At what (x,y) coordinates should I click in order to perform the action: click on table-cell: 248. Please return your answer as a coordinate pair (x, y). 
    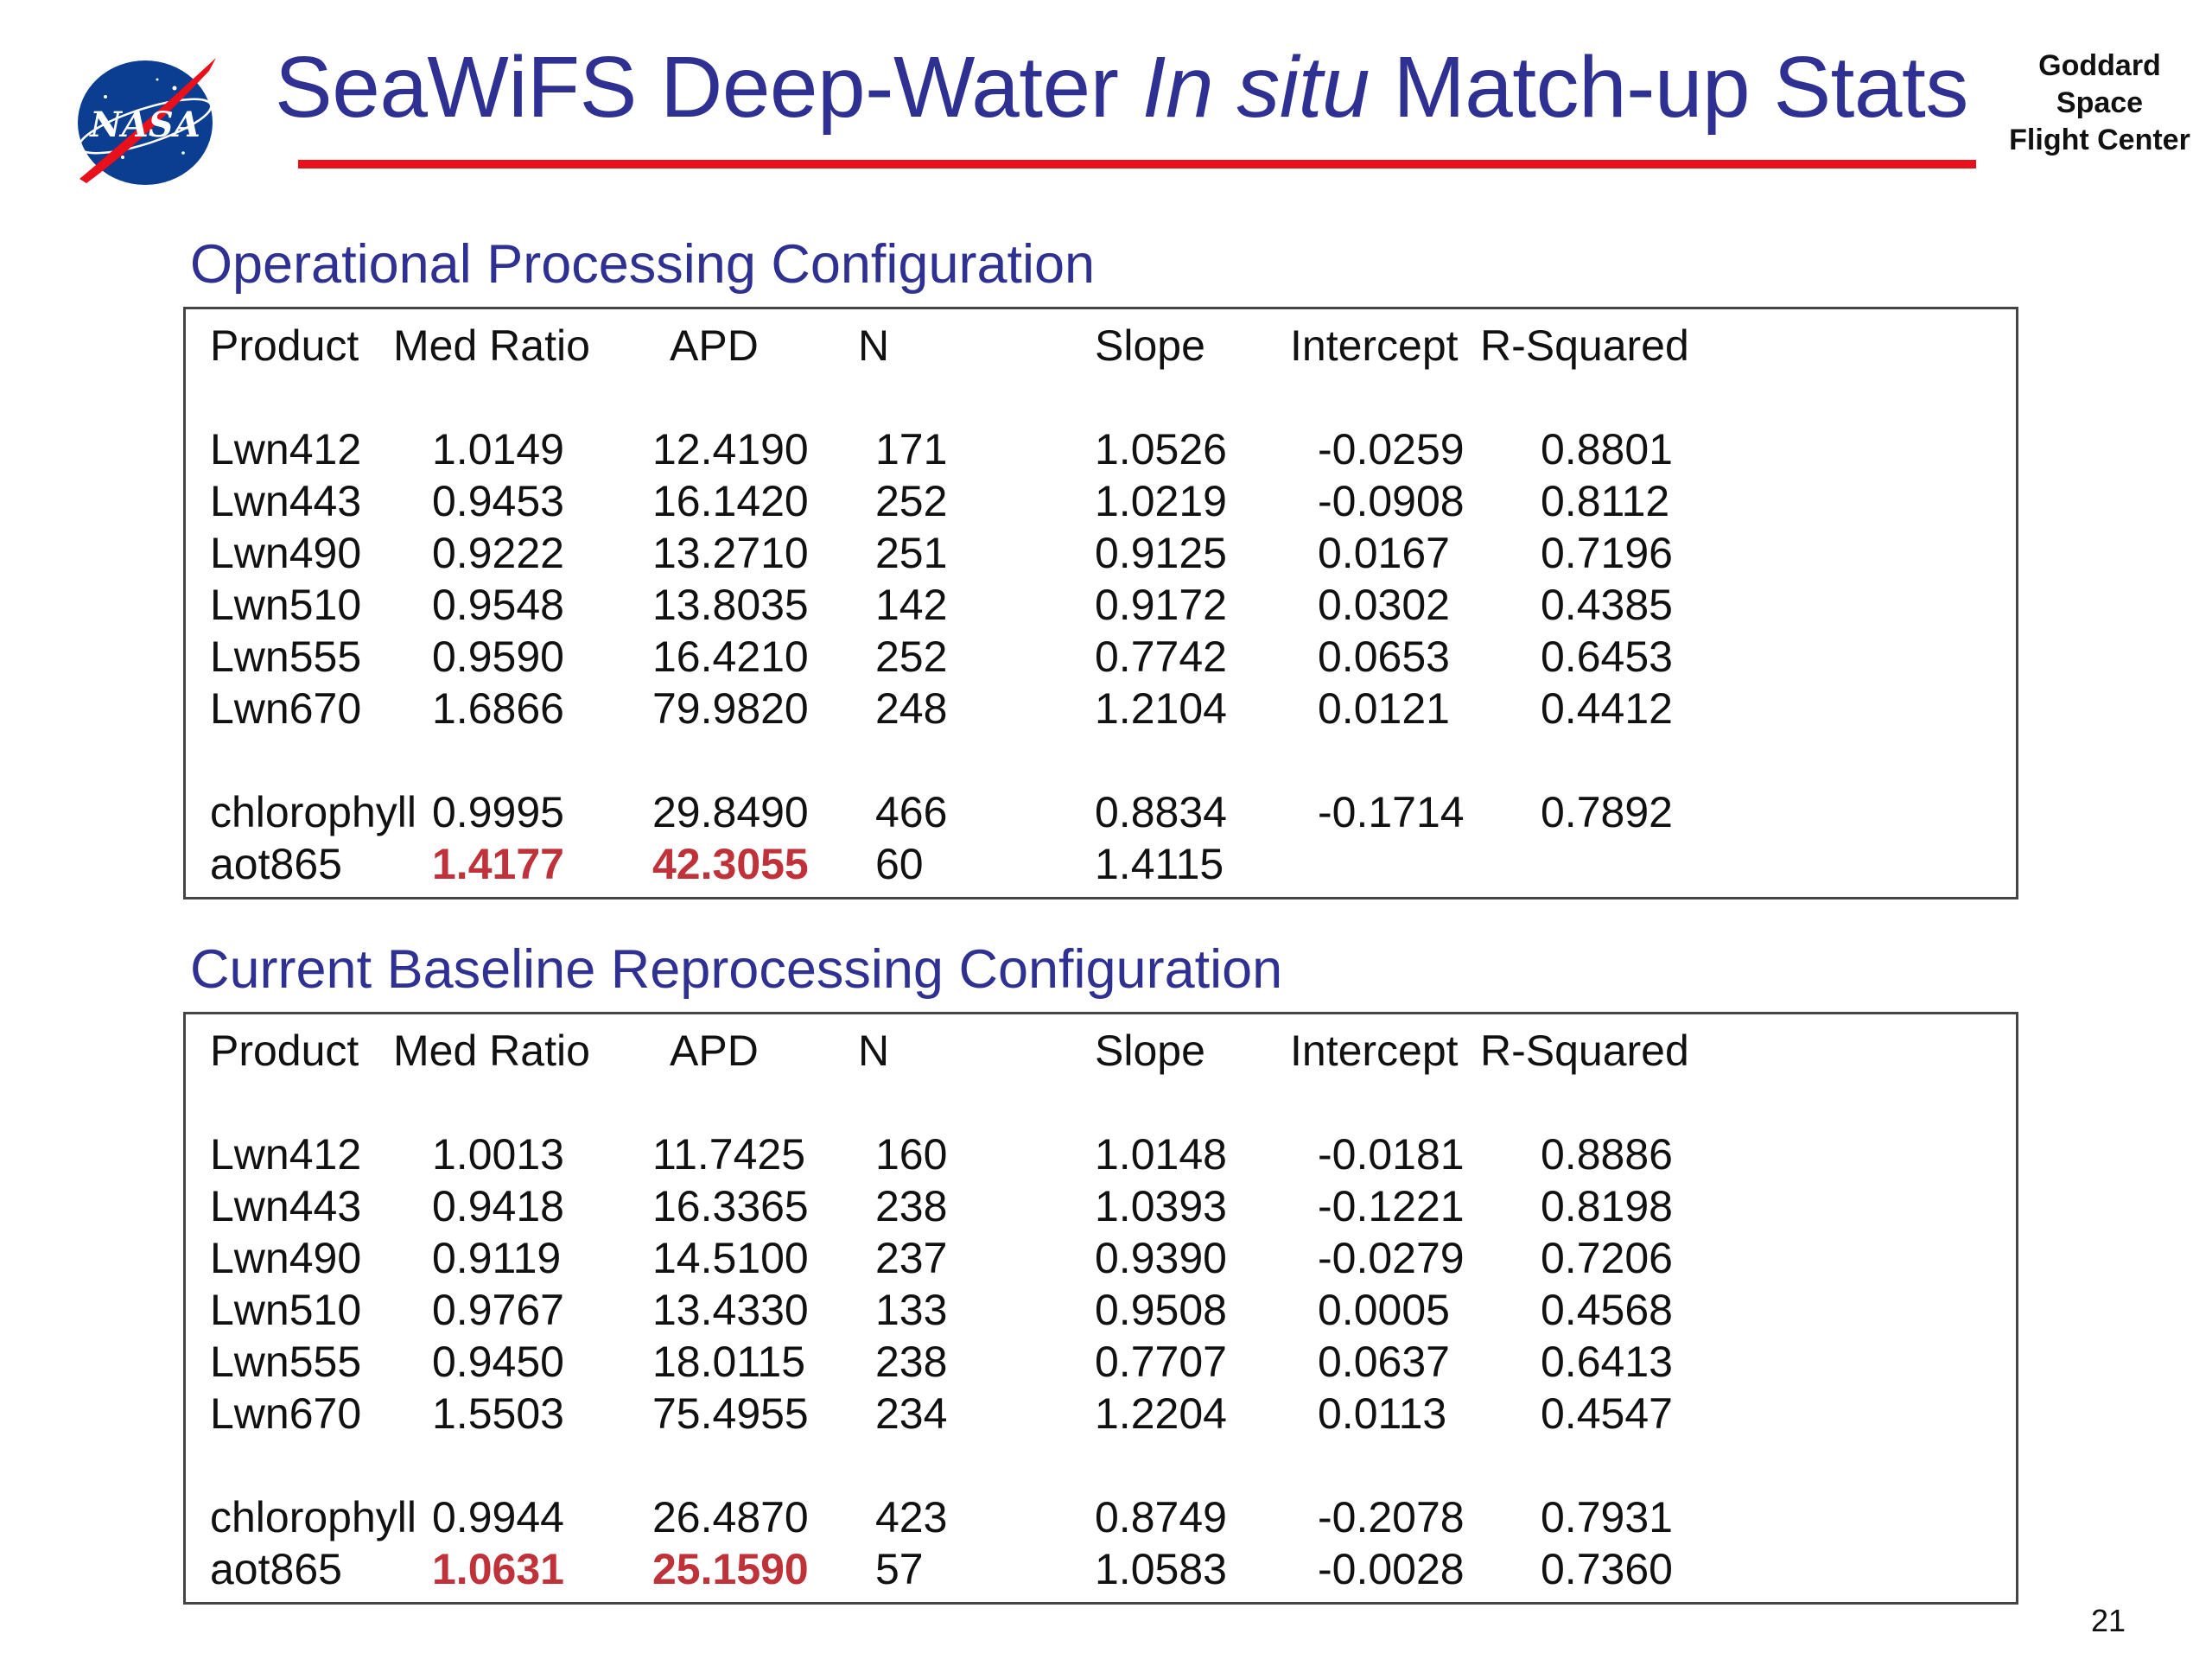
    Looking at the image, I should click on (911, 708).